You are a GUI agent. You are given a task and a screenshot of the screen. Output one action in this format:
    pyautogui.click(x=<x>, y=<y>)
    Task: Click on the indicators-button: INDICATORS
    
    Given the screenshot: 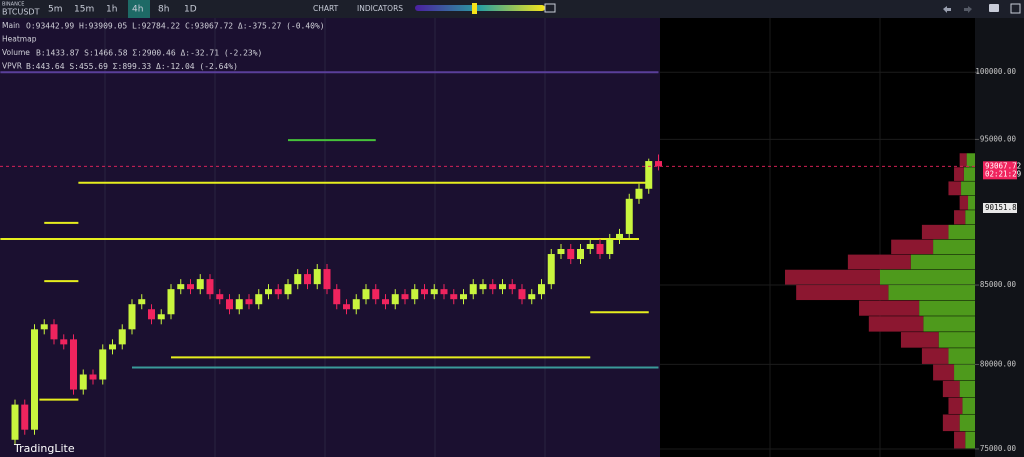 What is the action you would take?
    pyautogui.click(x=380, y=8)
    